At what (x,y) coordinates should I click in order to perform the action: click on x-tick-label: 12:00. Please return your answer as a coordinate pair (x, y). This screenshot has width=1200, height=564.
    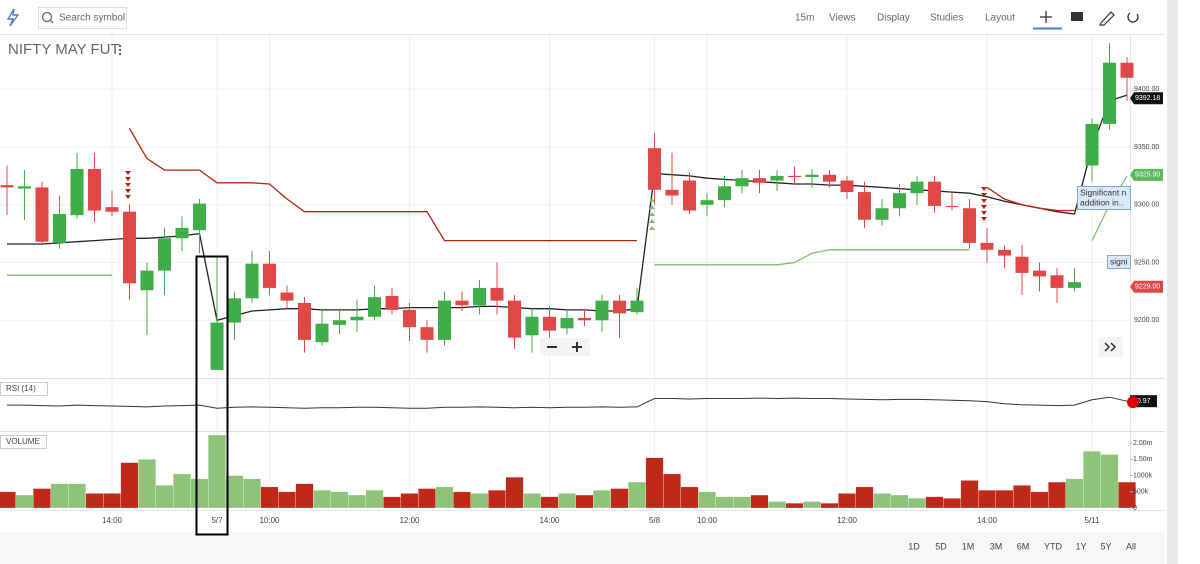
    Looking at the image, I should click on (847, 520).